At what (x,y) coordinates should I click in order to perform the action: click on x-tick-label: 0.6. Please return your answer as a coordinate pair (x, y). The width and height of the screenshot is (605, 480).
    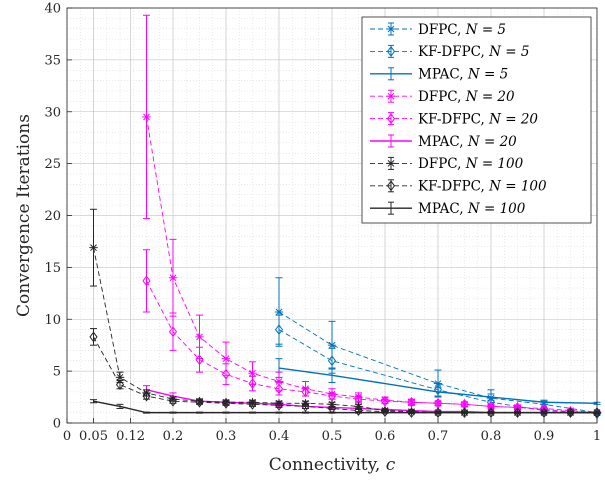
    Looking at the image, I should click on (385, 436).